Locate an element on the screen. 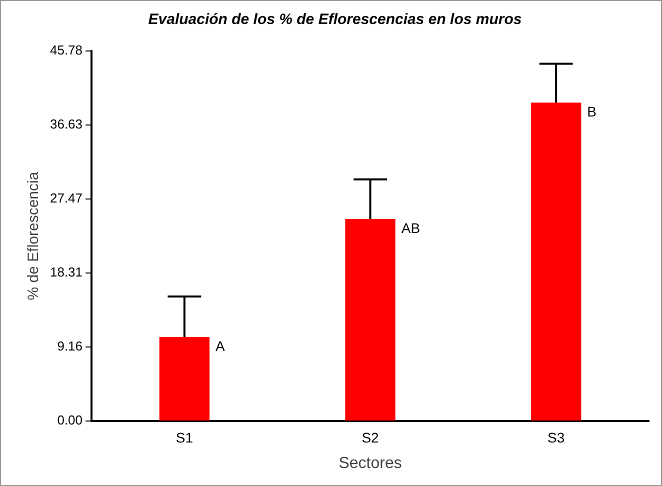 Image resolution: width=662 pixels, height=486 pixels. annotation: AB is located at coordinates (410, 228).